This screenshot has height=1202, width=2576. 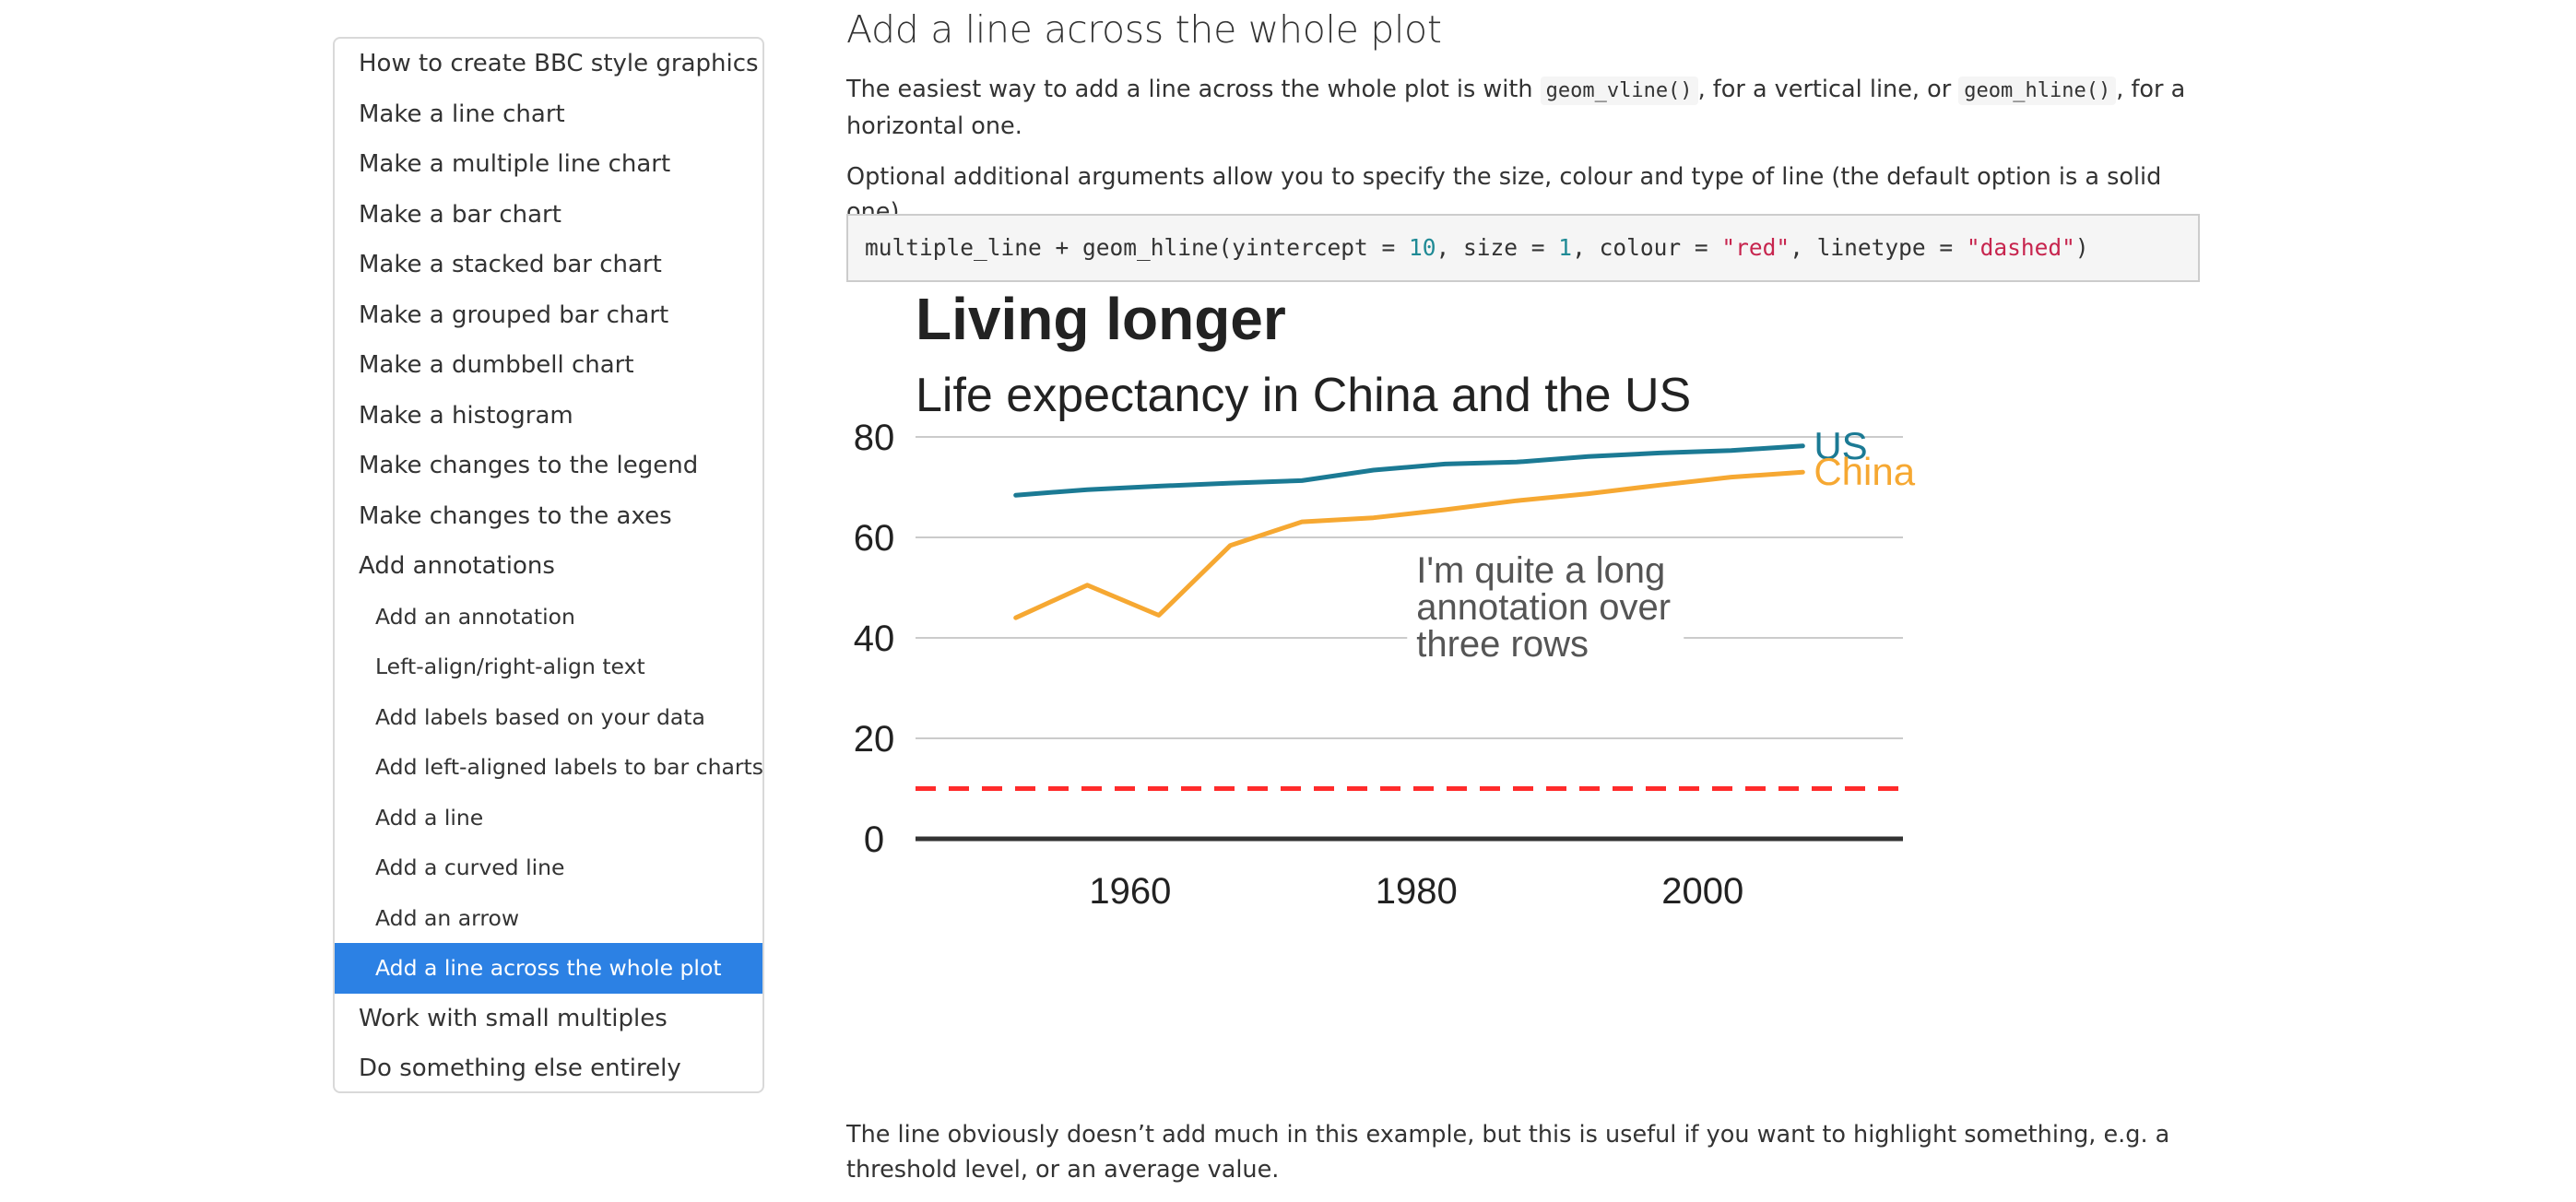 What do you see at coordinates (1409, 544) in the screenshot?
I see `series-line-china` at bounding box center [1409, 544].